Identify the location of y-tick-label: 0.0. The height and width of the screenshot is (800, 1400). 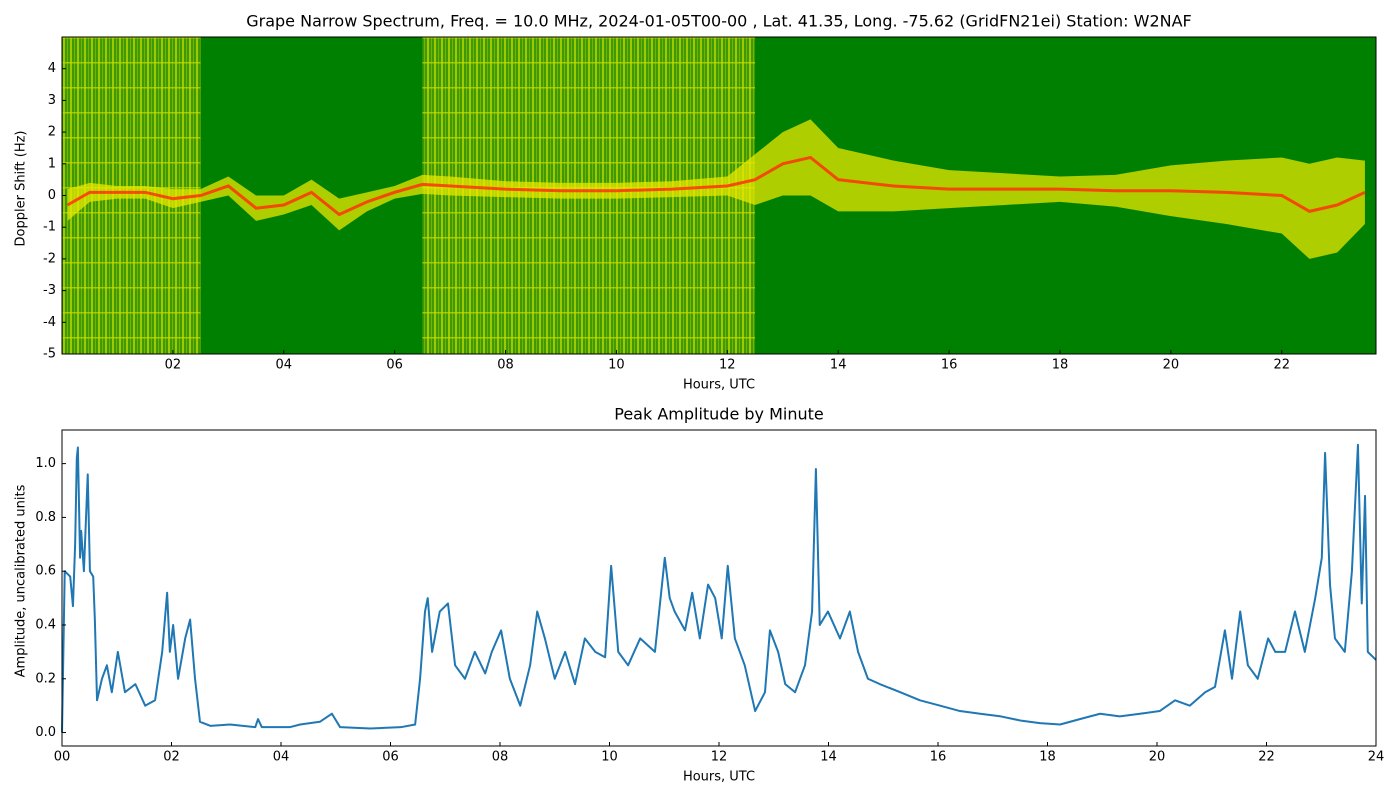
(45, 732).